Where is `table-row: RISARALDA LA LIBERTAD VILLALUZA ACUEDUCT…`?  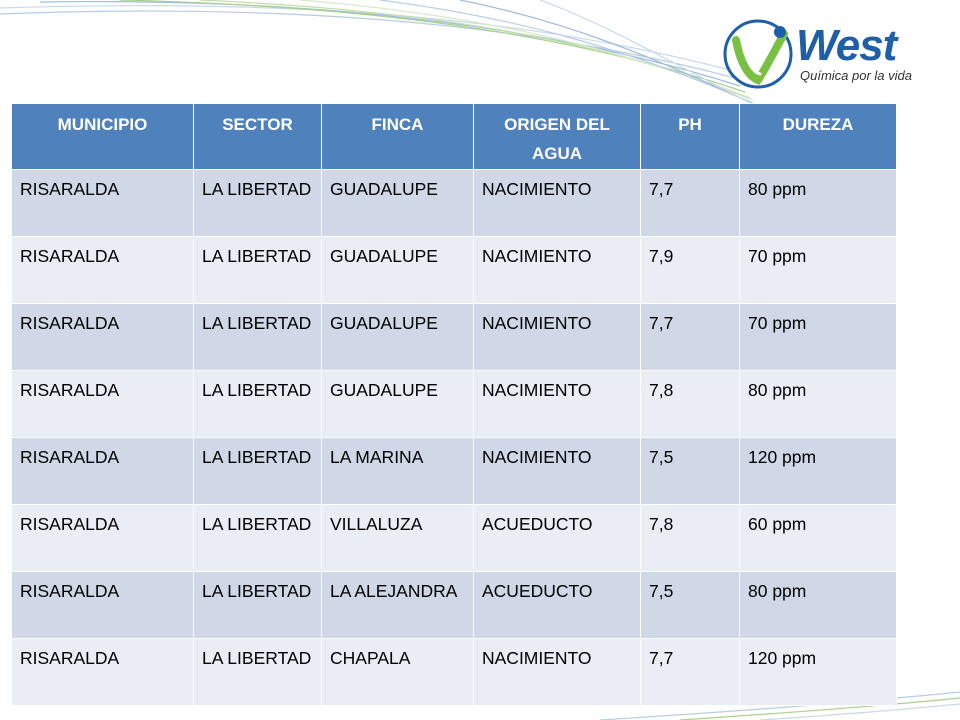 table-row: RISARALDA LA LIBERTAD VILLALUZA ACUEDUCT… is located at coordinates (454, 538).